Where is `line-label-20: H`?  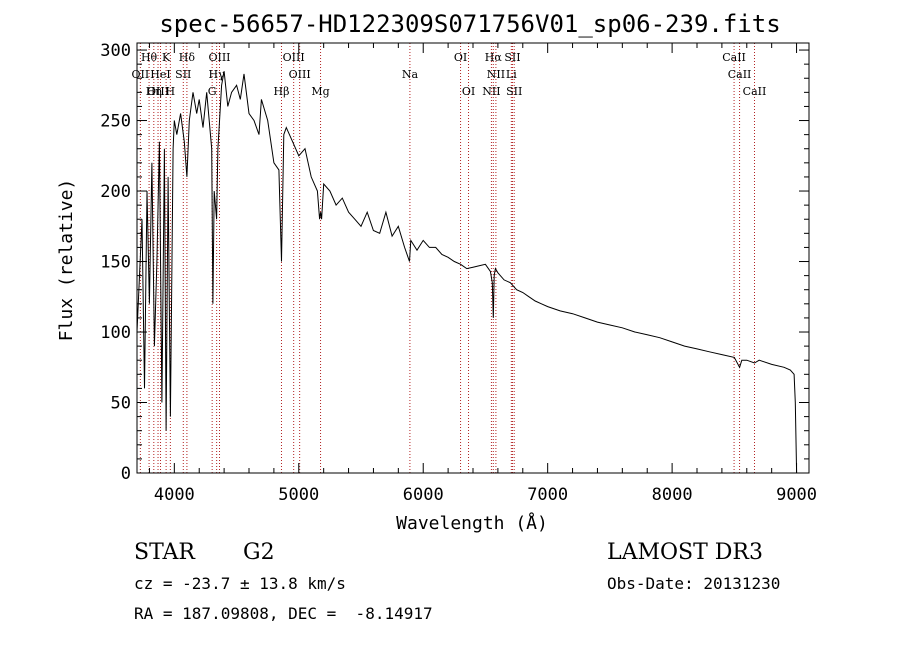 line-label-20: H is located at coordinates (171, 91).